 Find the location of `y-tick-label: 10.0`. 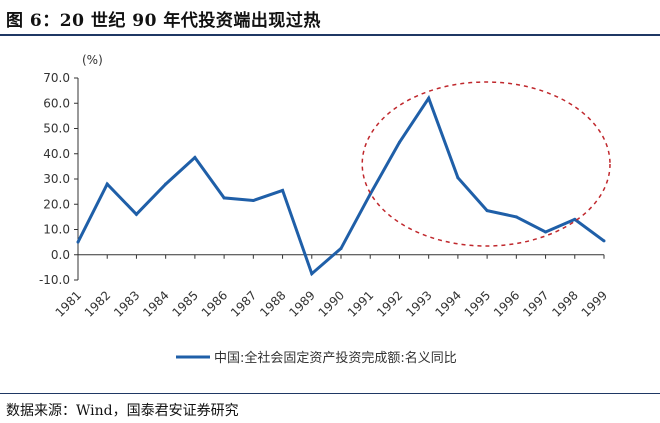

y-tick-label: 10.0 is located at coordinates (56, 230).